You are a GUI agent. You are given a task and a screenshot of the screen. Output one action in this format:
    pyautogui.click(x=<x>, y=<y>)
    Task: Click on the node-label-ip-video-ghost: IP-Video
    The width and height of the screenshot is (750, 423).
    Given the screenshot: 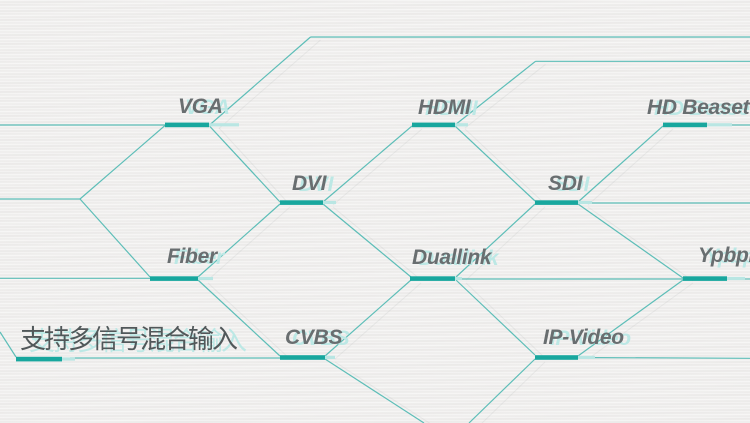 What is the action you would take?
    pyautogui.click(x=590, y=338)
    